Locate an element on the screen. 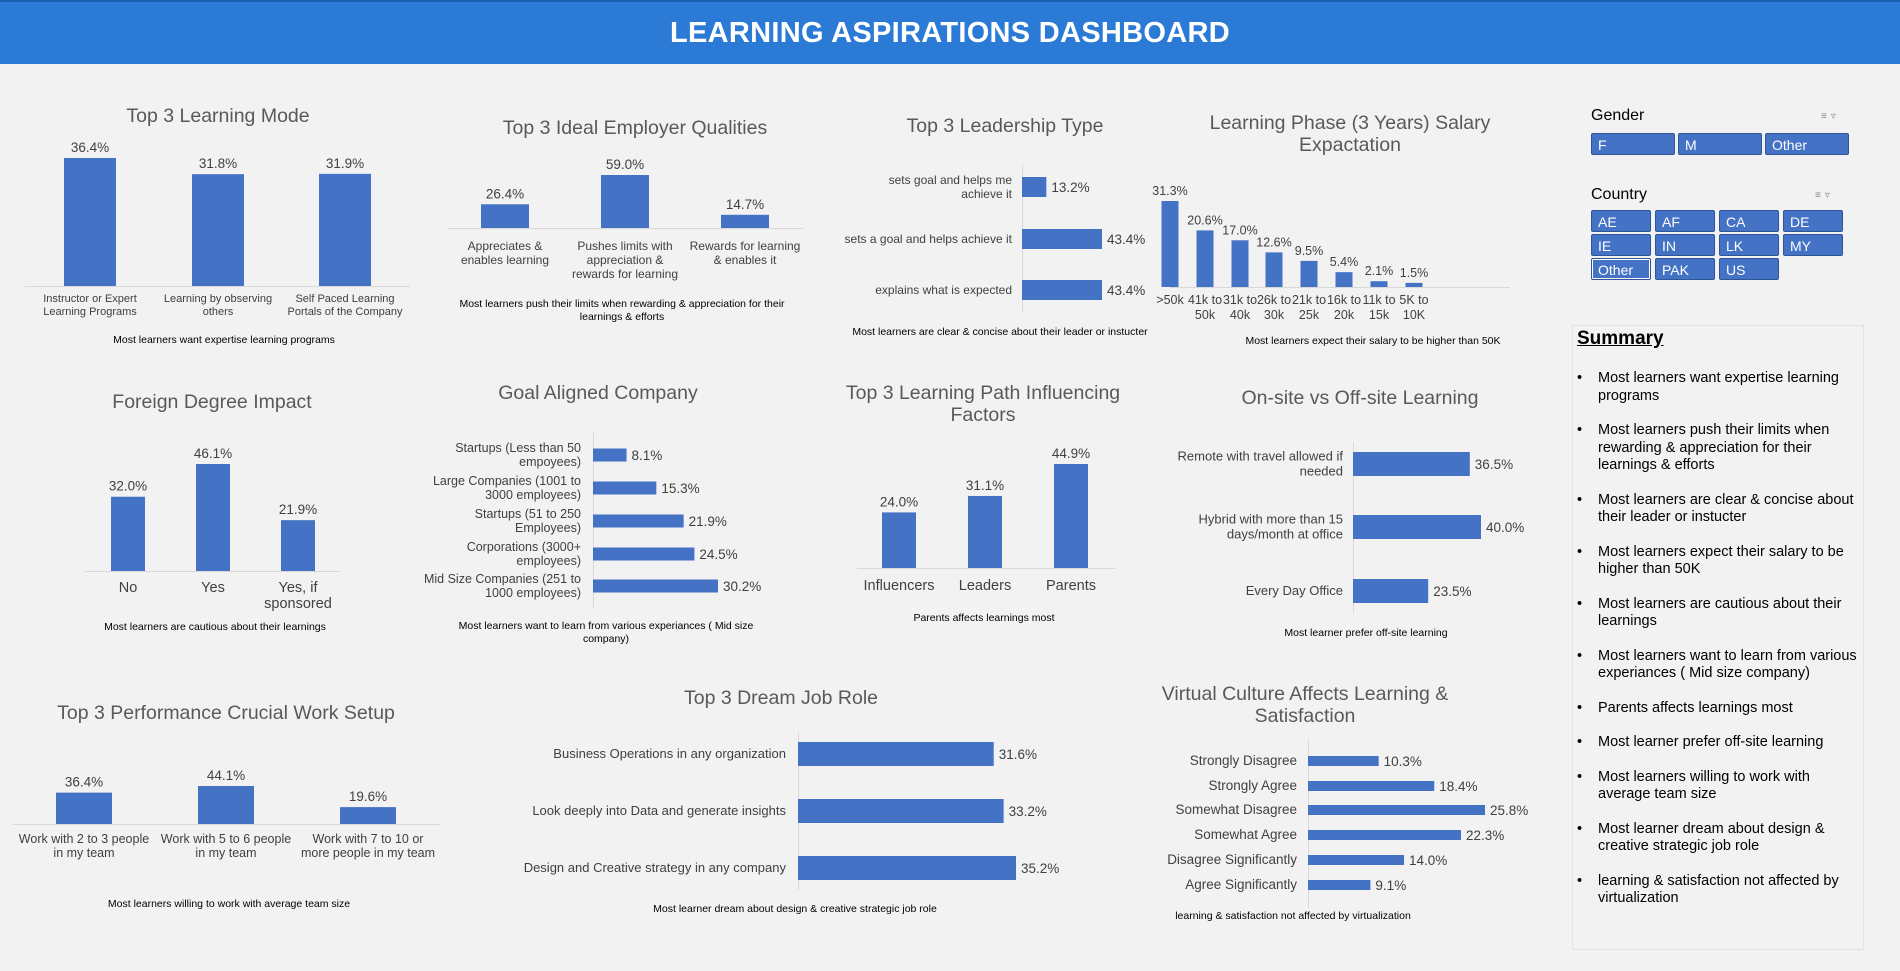 This screenshot has height=971, width=1900. category-label: Instructor or Expert Learning Programs is located at coordinates (90, 305).